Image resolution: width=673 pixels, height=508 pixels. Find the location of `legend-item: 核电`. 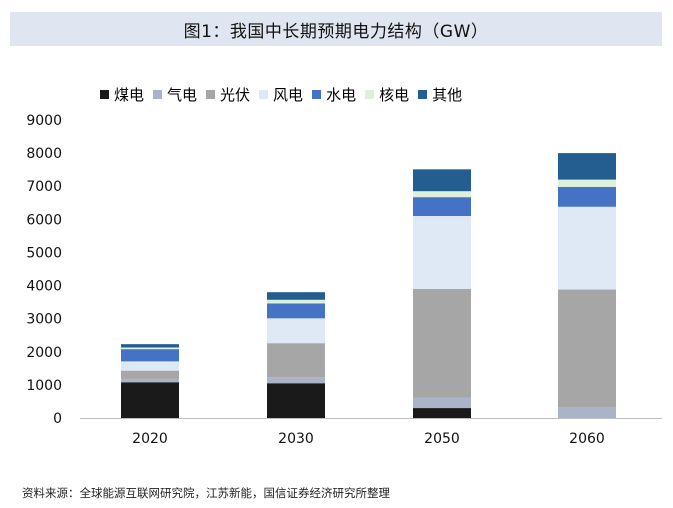

legend-item: 核电 is located at coordinates (387, 94).